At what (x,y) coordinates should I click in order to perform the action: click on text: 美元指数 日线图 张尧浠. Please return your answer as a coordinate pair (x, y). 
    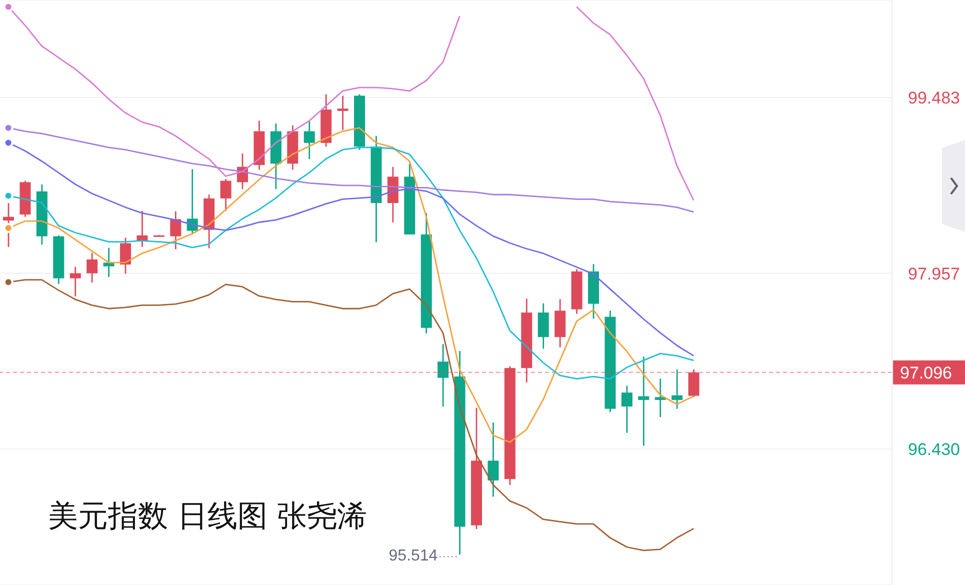
    Looking at the image, I should click on (208, 517).